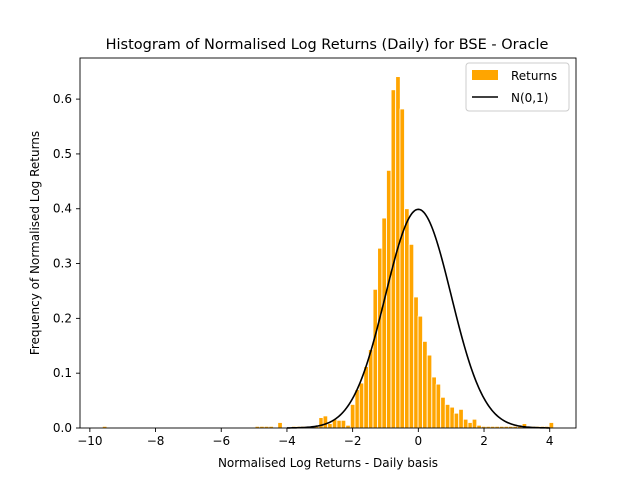  Describe the element at coordinates (62, 154) in the screenshot. I see `y-tick-label: 0.5` at that location.